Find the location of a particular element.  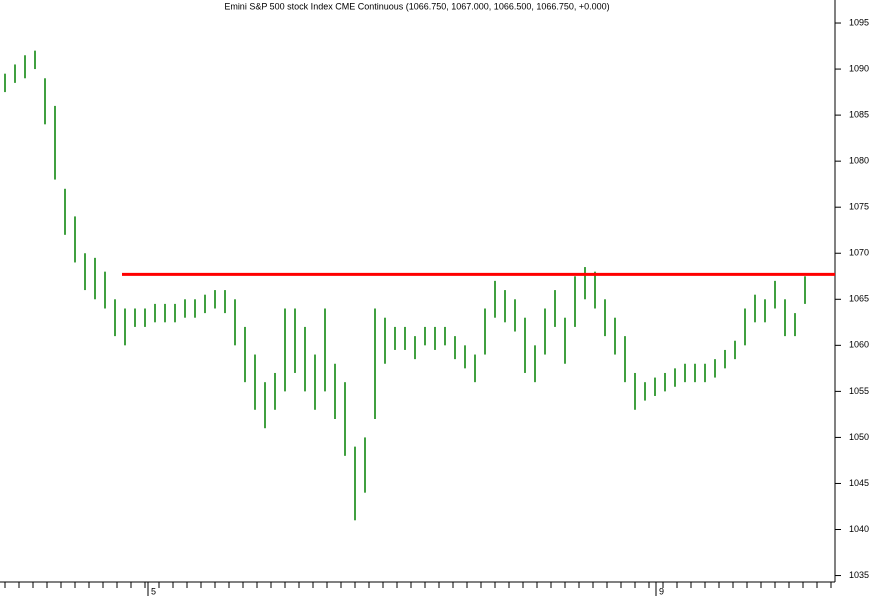

x-tick-label: 5 is located at coordinates (153, 591).